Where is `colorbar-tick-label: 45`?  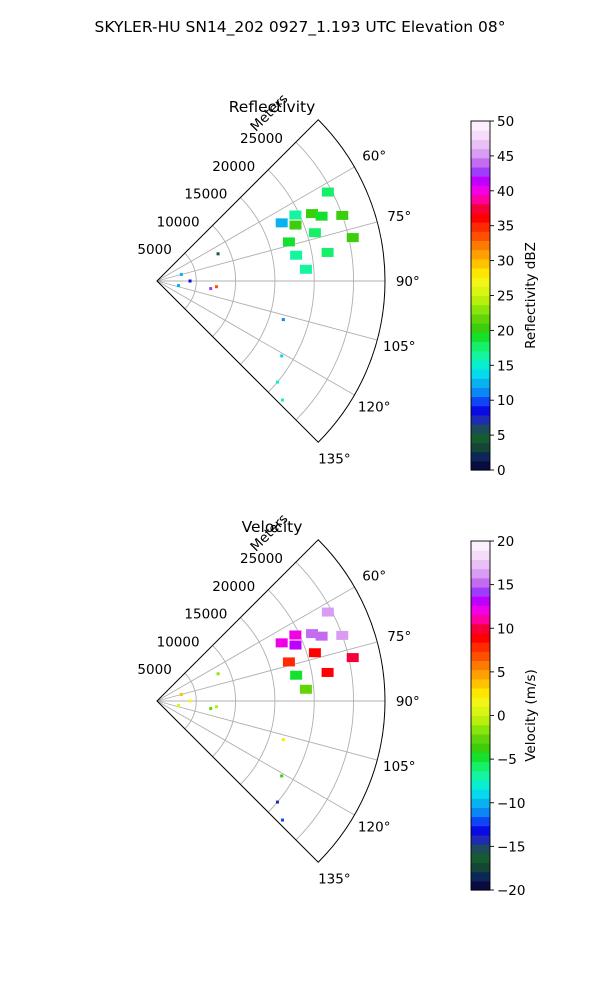 colorbar-tick-label: 45 is located at coordinates (505, 157).